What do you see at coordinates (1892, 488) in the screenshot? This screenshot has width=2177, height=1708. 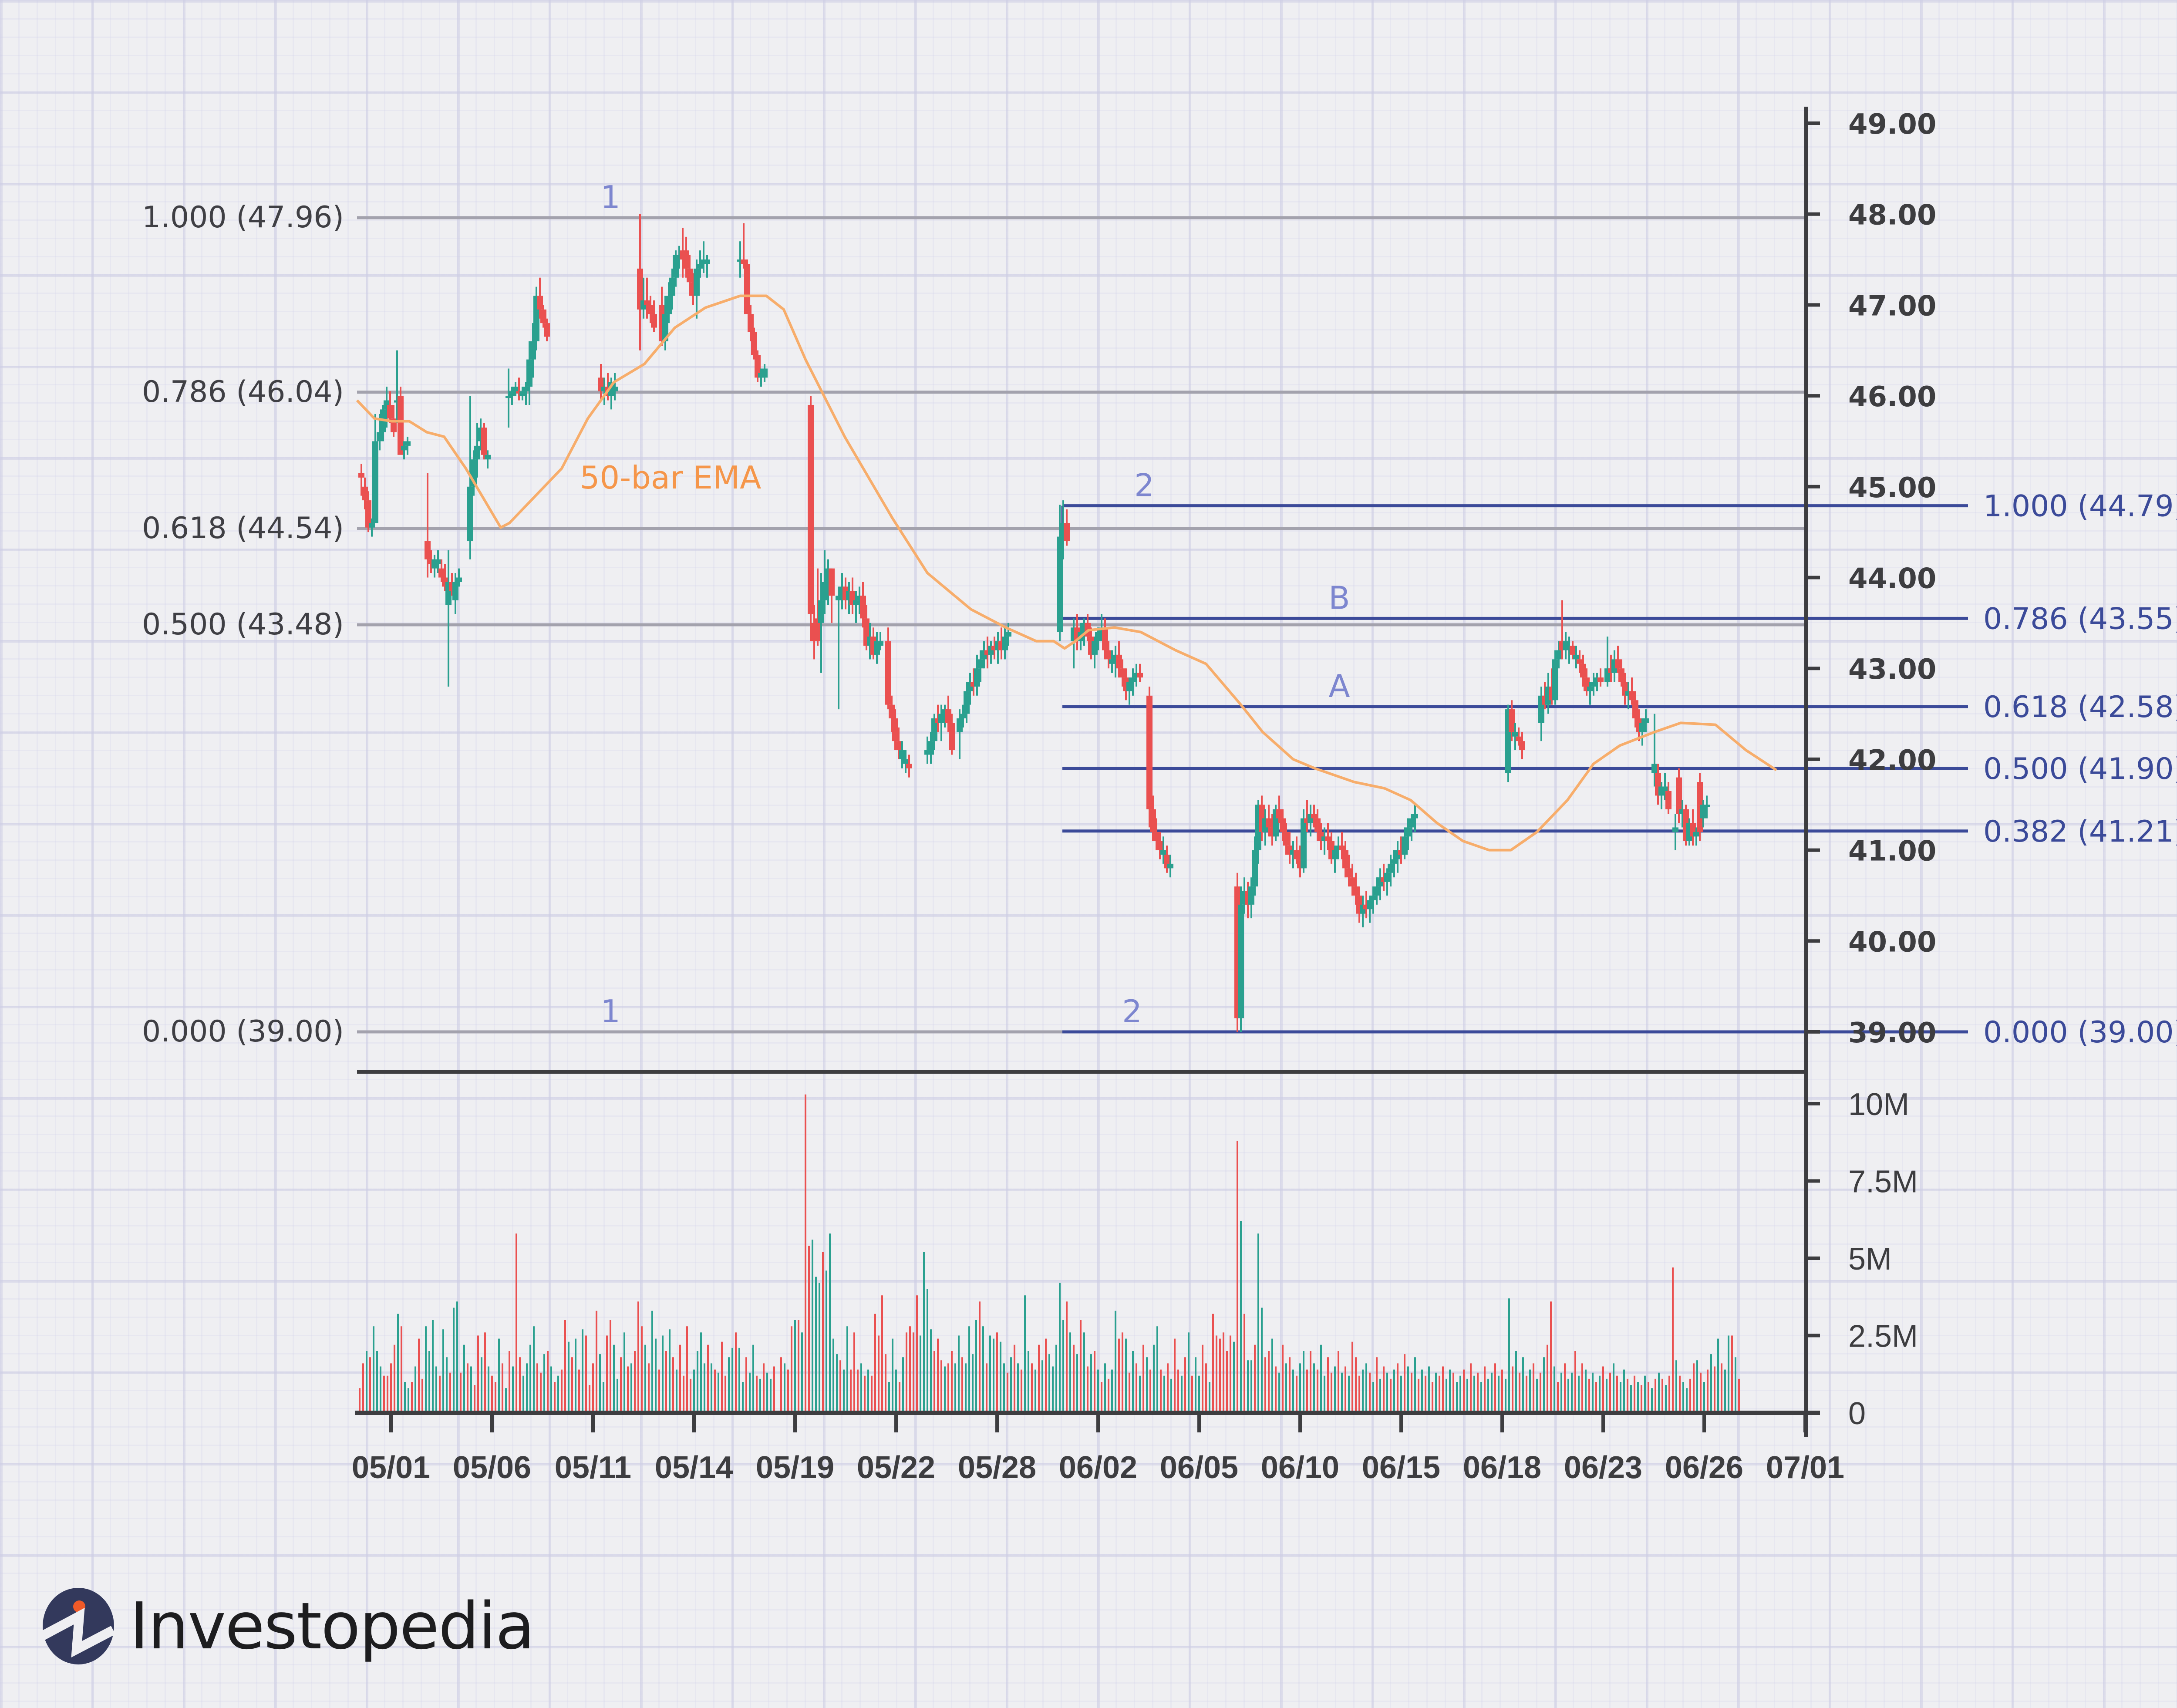 I see `price-tick-label: 45.00` at bounding box center [1892, 488].